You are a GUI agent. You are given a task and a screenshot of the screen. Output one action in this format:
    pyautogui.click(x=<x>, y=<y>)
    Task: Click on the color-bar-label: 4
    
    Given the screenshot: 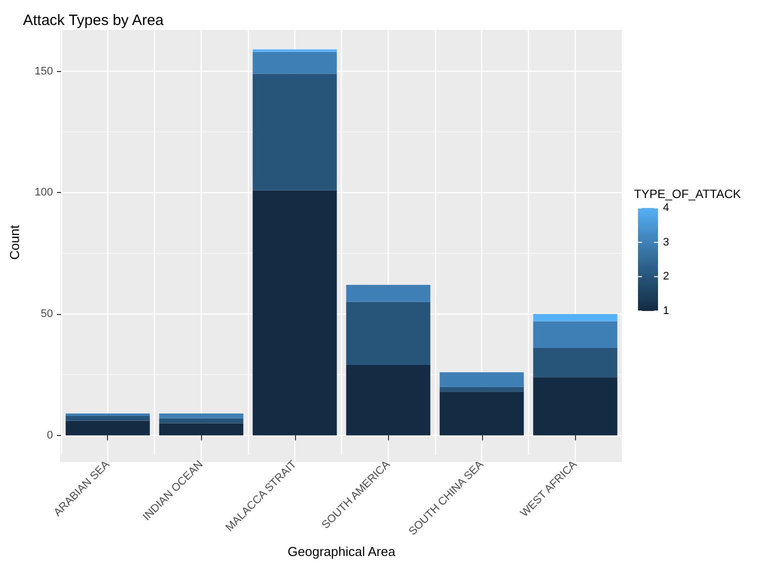 What is the action you would take?
    pyautogui.click(x=666, y=208)
    